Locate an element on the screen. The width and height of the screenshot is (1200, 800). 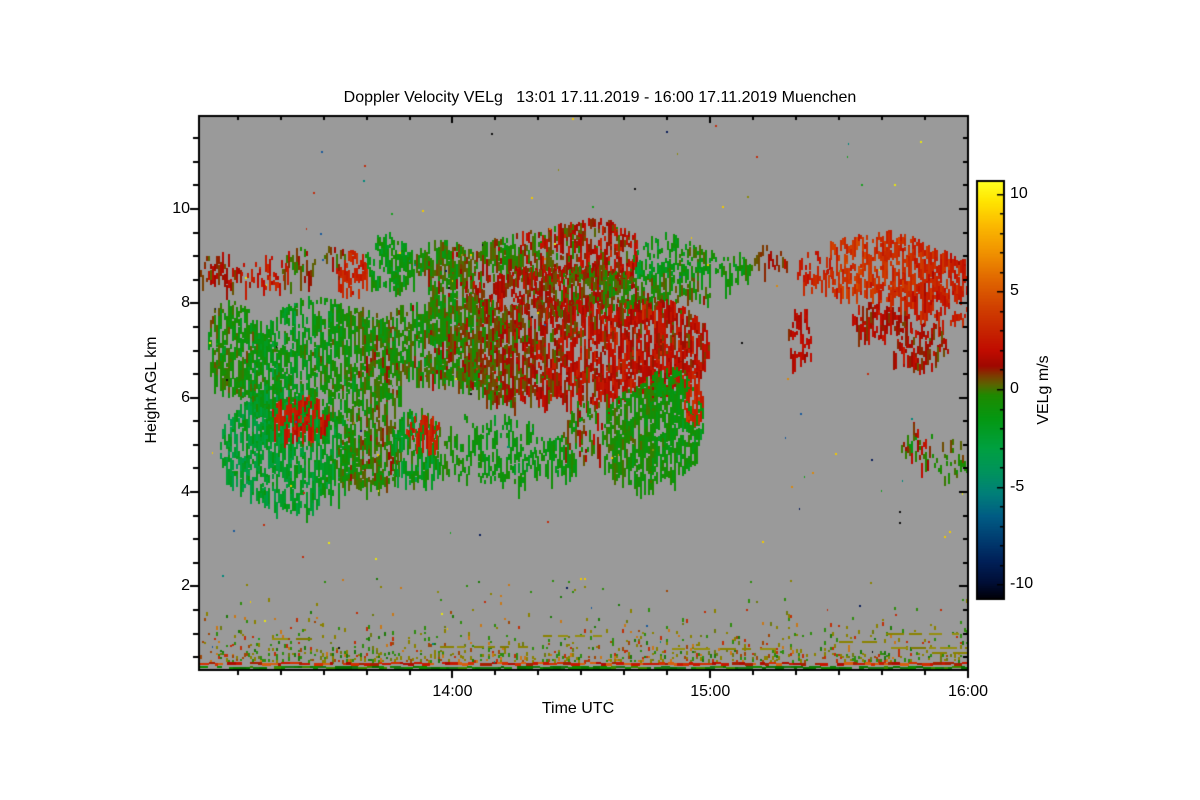
colorbar-tick-label-10: 10 is located at coordinates (1019, 193).